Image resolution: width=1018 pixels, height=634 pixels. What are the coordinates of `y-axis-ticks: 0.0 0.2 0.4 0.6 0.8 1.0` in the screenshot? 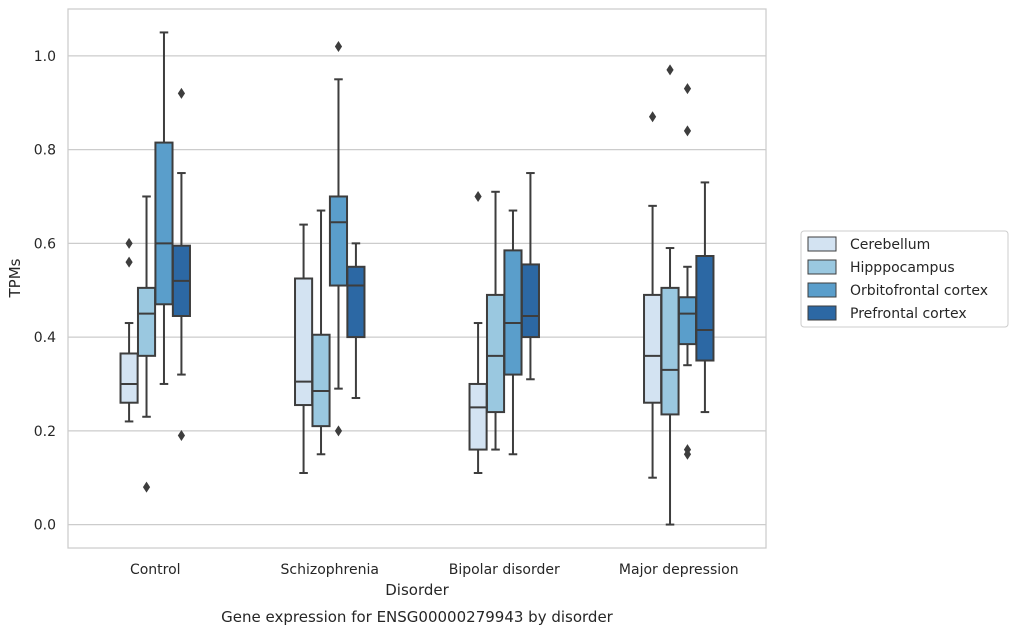 It's located at (45, 291).